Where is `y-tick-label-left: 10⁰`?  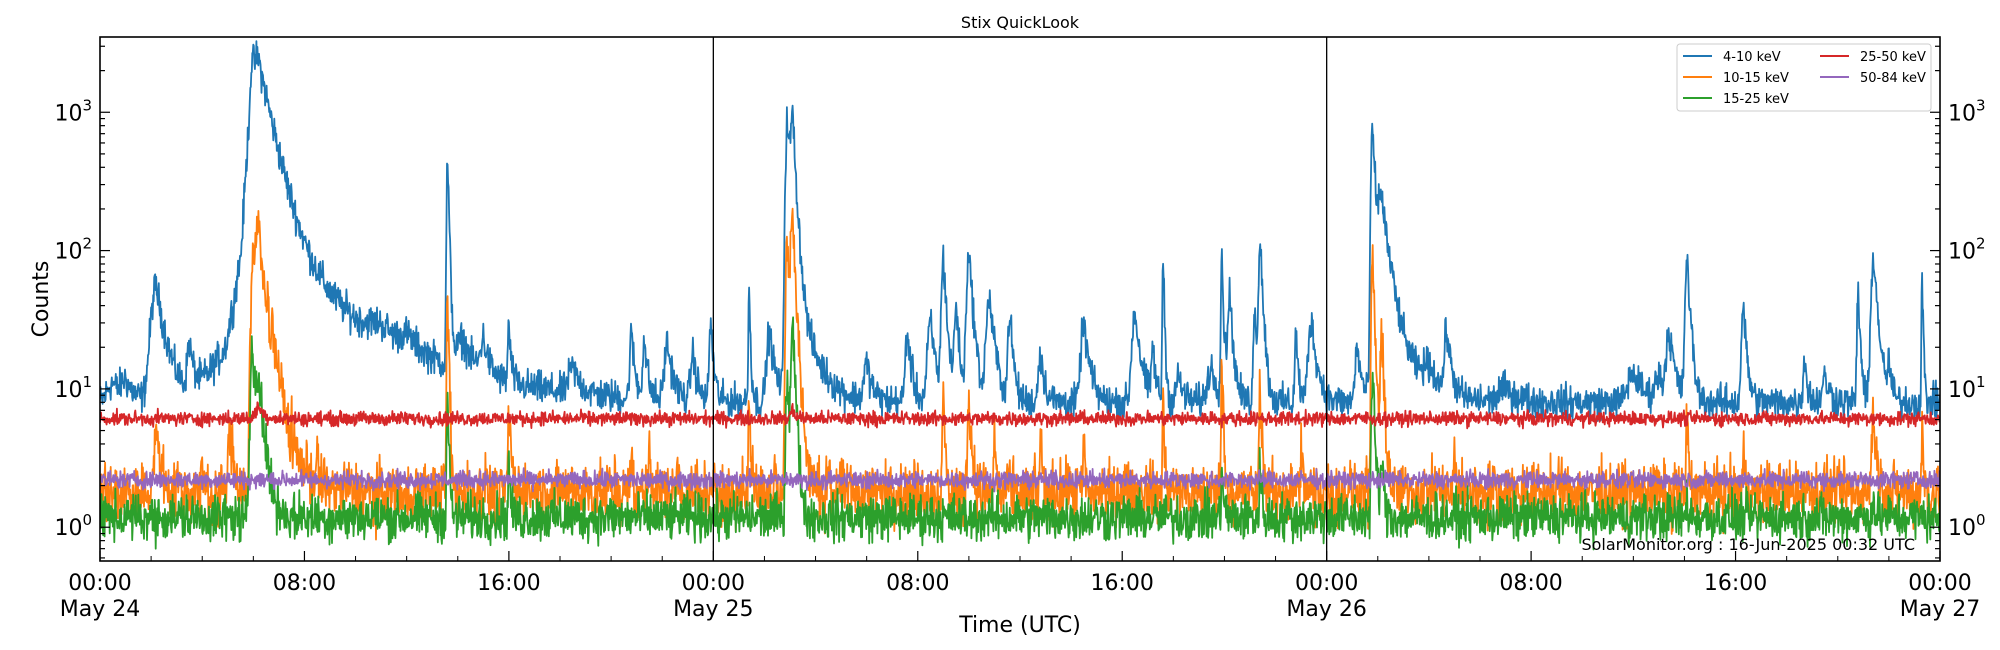
y-tick-label-left: 10⁰ is located at coordinates (73, 526).